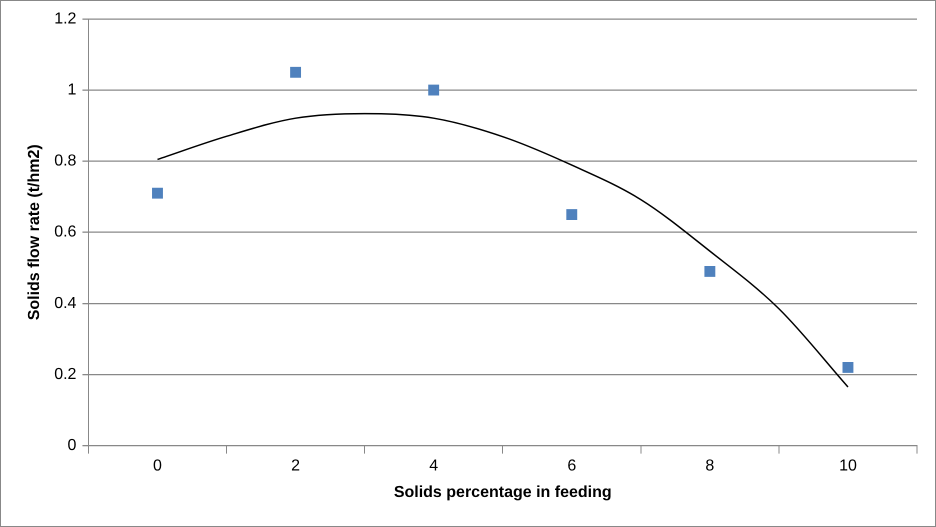 The height and width of the screenshot is (527, 936). I want to click on y-tick-label: 1, so click(72, 90).